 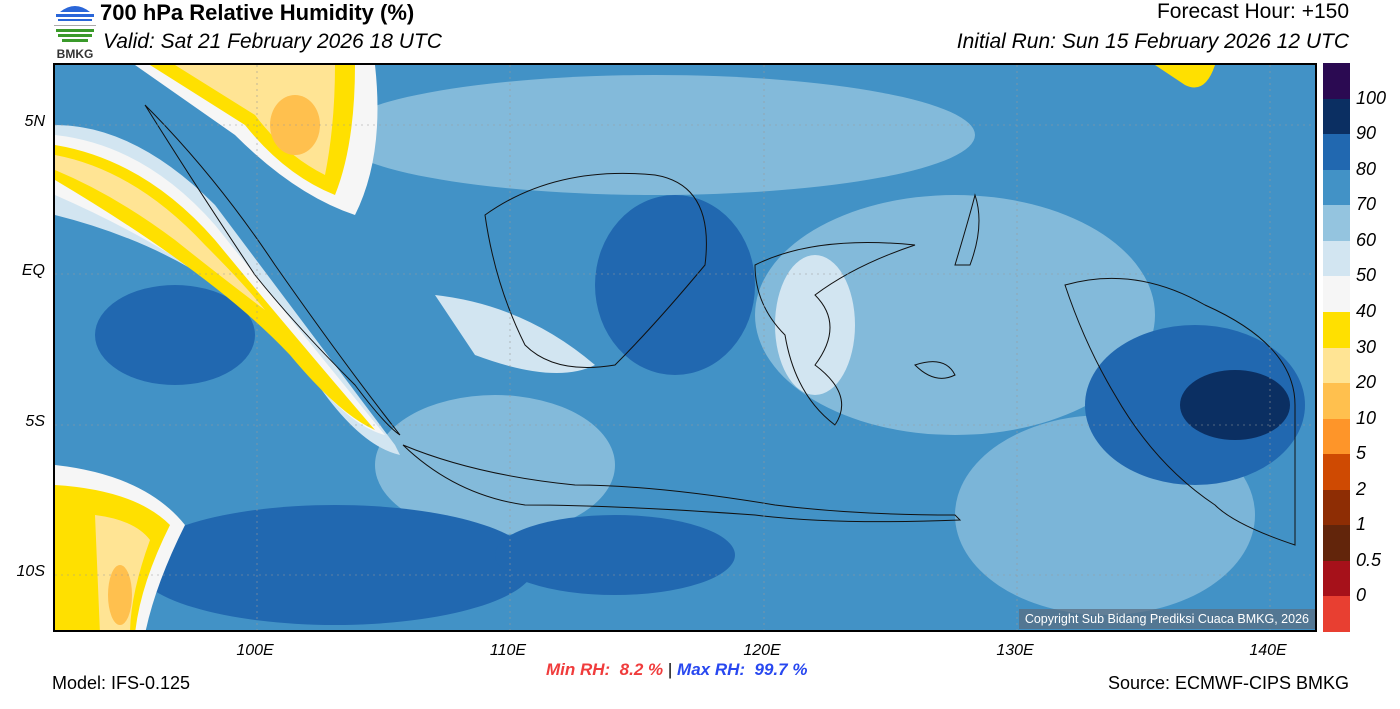 I want to click on colorbar-label: 2, so click(x=1361, y=488).